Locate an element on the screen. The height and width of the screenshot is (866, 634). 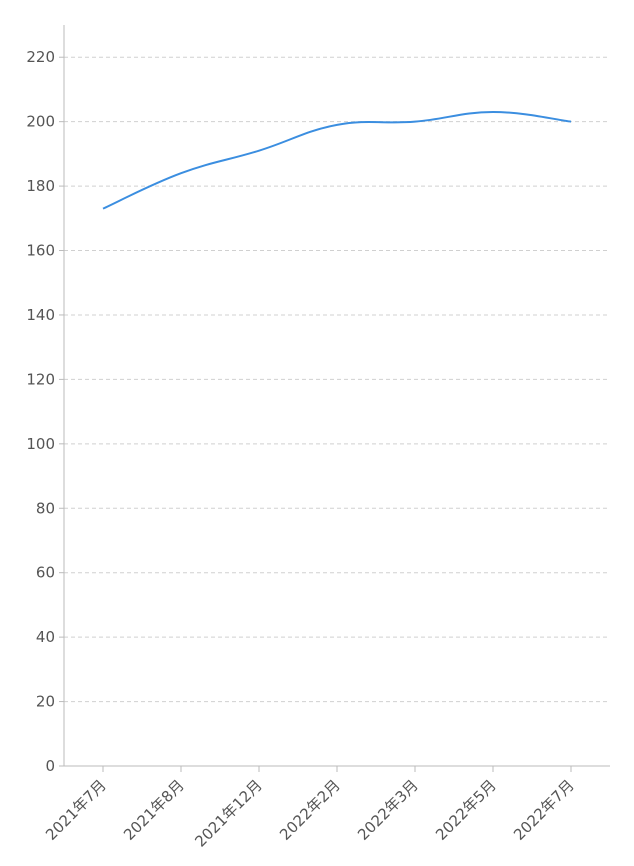
x-tick-label: 2022年7月 is located at coordinates (544, 810).